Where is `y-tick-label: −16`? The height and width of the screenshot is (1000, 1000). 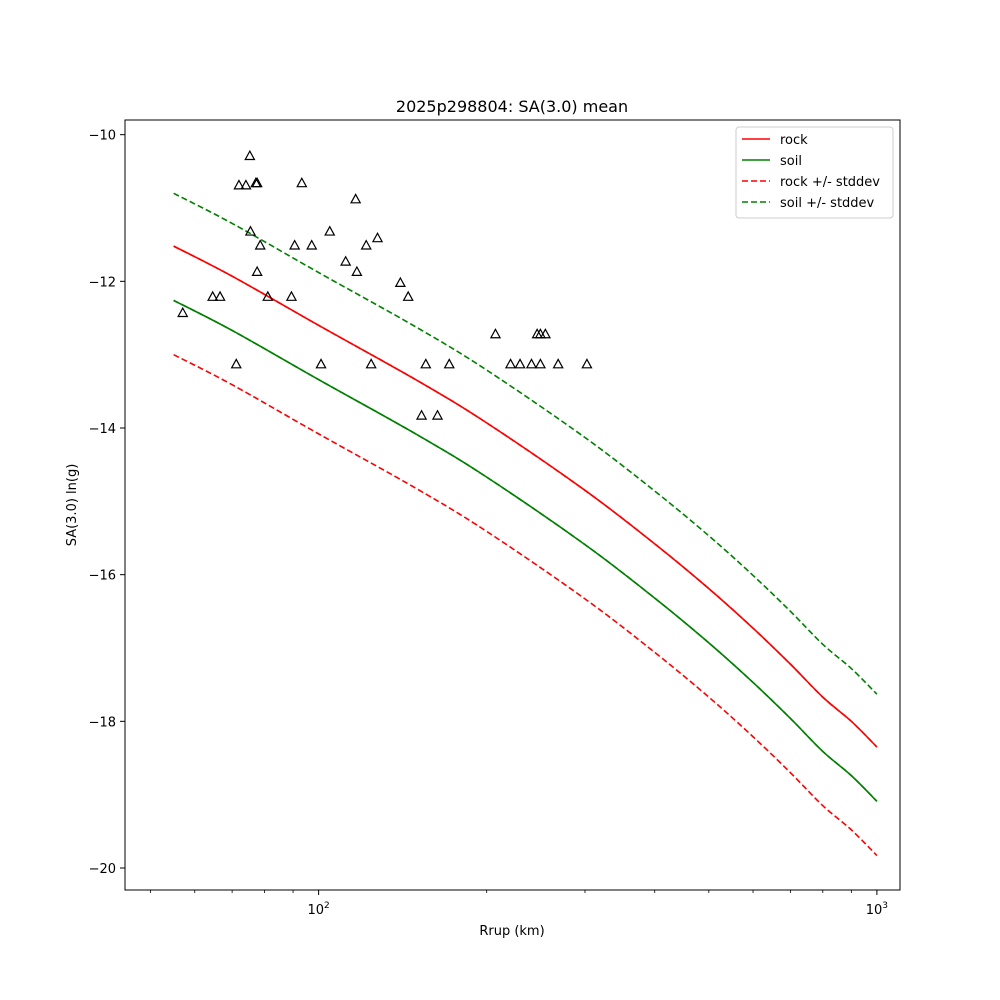 y-tick-label: −16 is located at coordinates (102, 576).